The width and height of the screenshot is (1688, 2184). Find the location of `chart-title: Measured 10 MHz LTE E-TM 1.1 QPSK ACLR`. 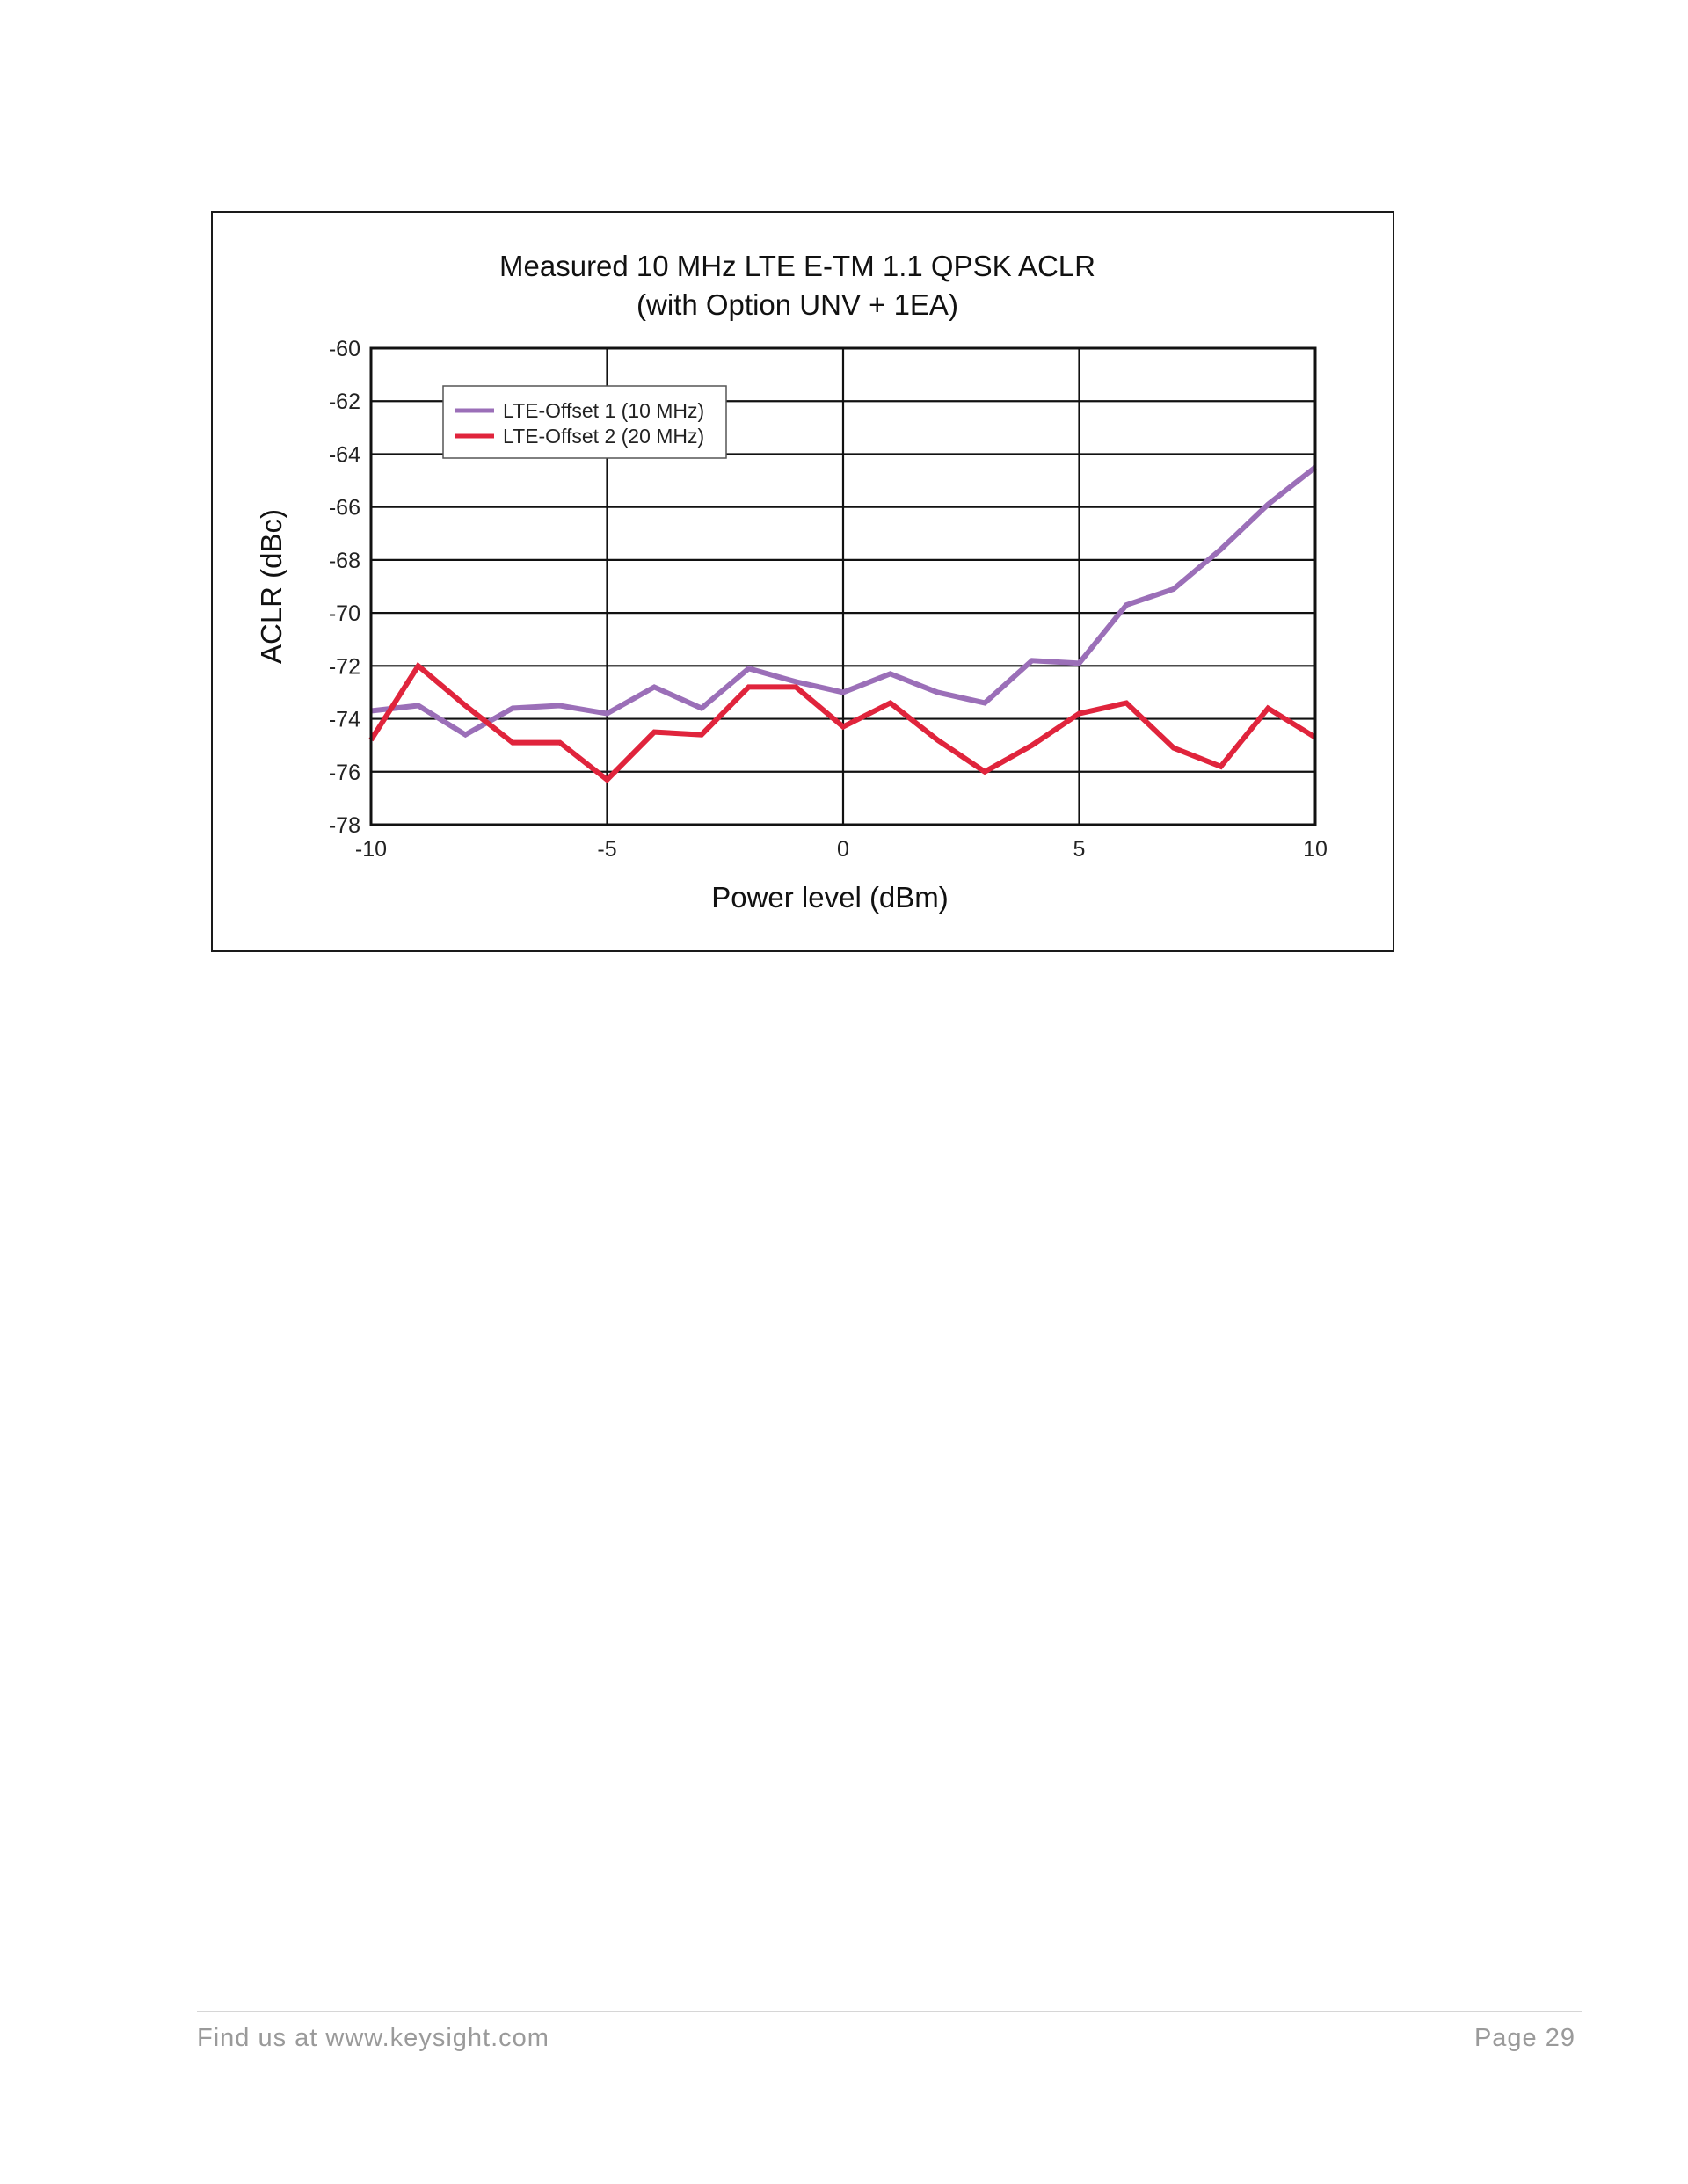

chart-title: Measured 10 MHz LTE E-TM 1.1 QPSK ACLR is located at coordinates (797, 266).